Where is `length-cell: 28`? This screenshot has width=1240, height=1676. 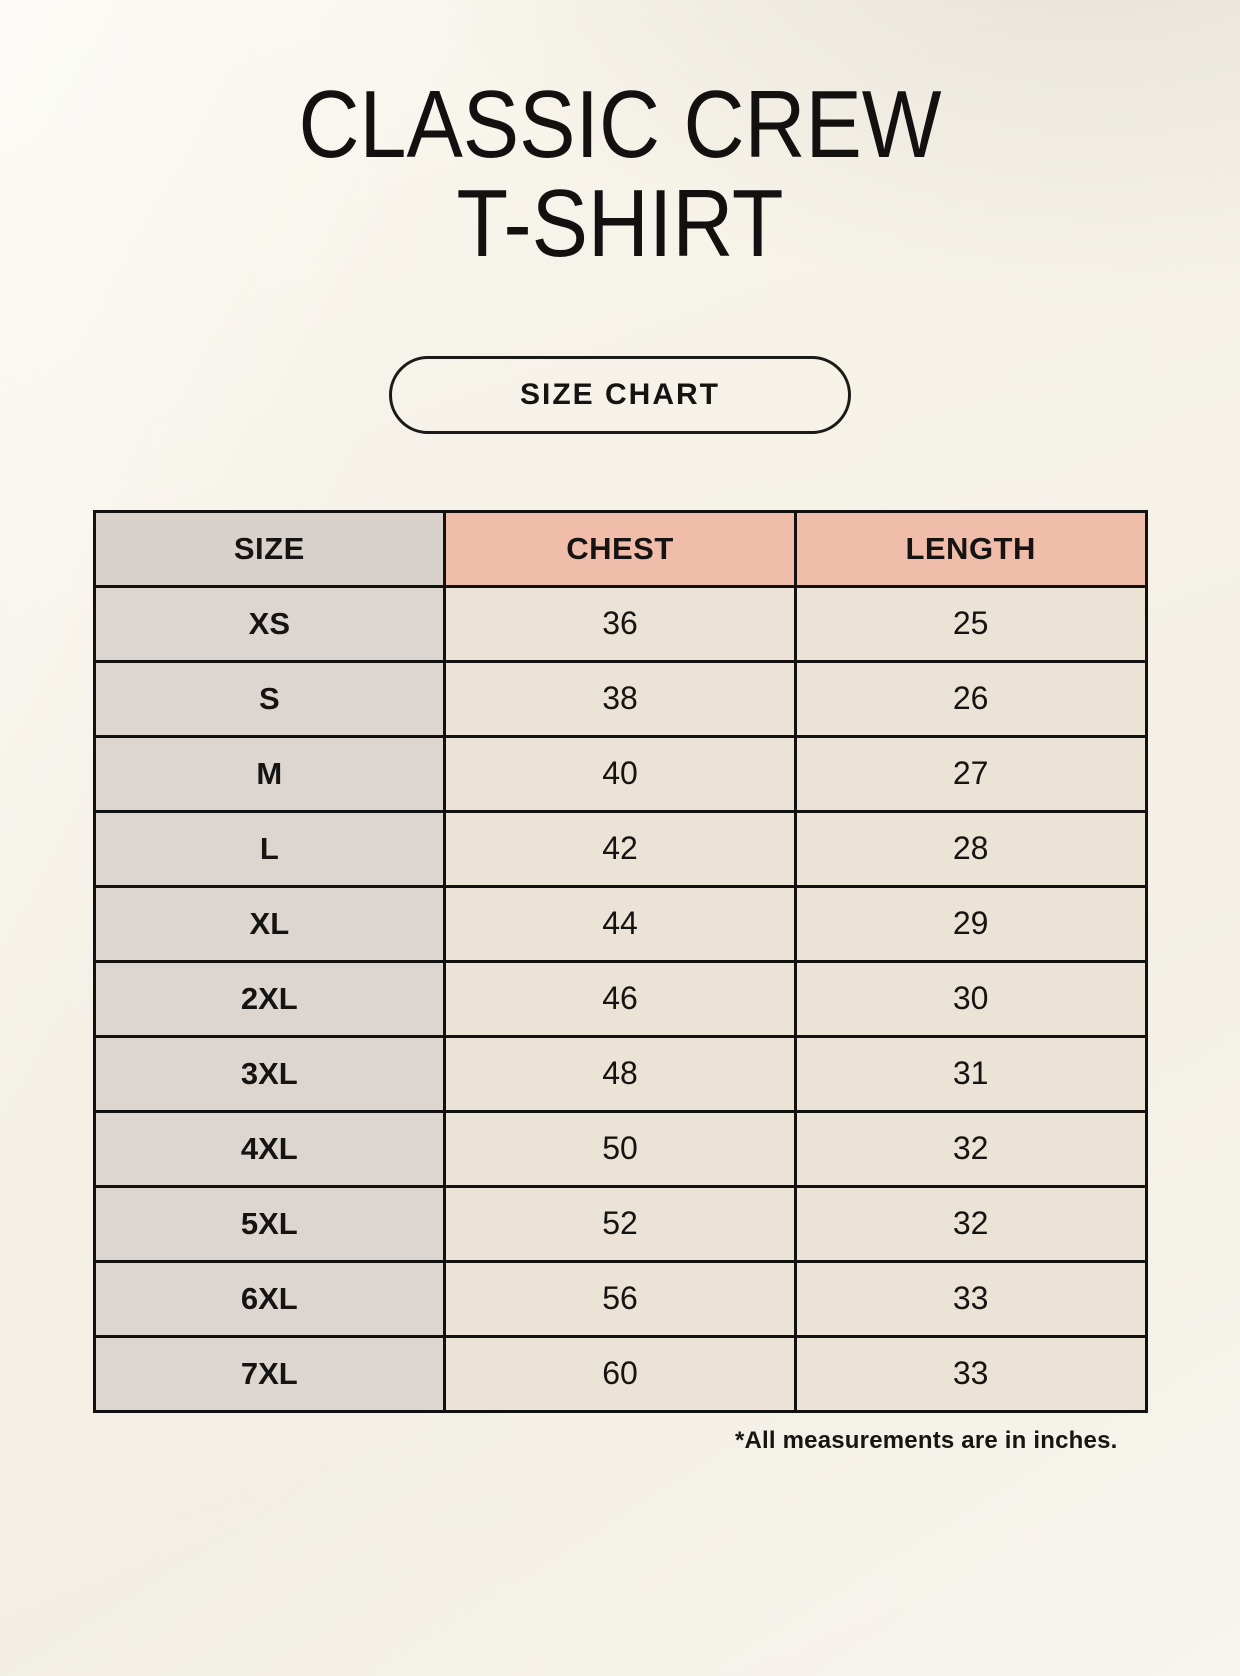 length-cell: 28 is located at coordinates (970, 848).